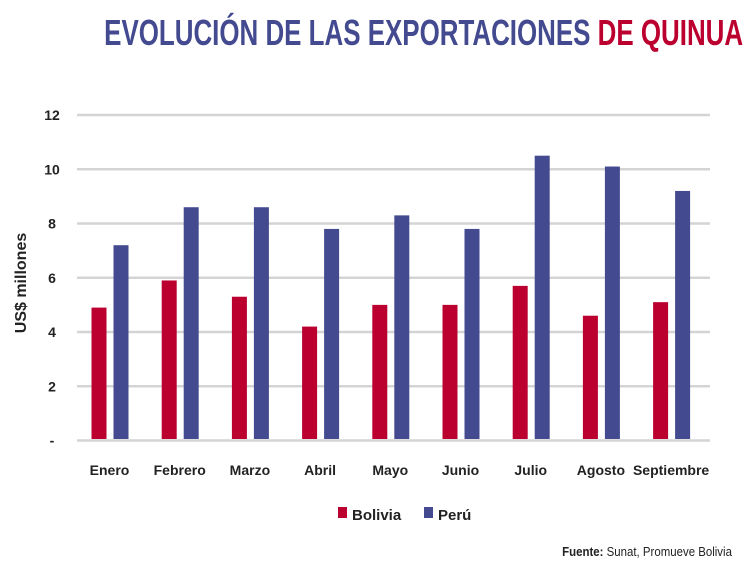 The image size is (744, 575). Describe the element at coordinates (121, 342) in the screenshot. I see `bar-per-enero` at that location.